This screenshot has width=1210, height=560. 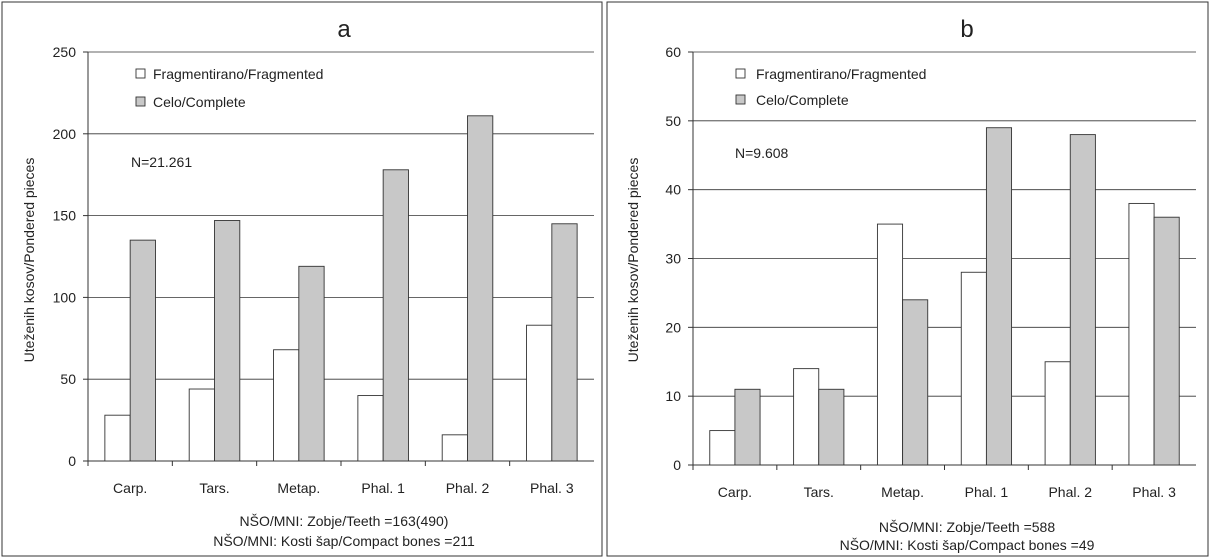 What do you see at coordinates (673, 396) in the screenshot?
I see `y-tick-label: 10` at bounding box center [673, 396].